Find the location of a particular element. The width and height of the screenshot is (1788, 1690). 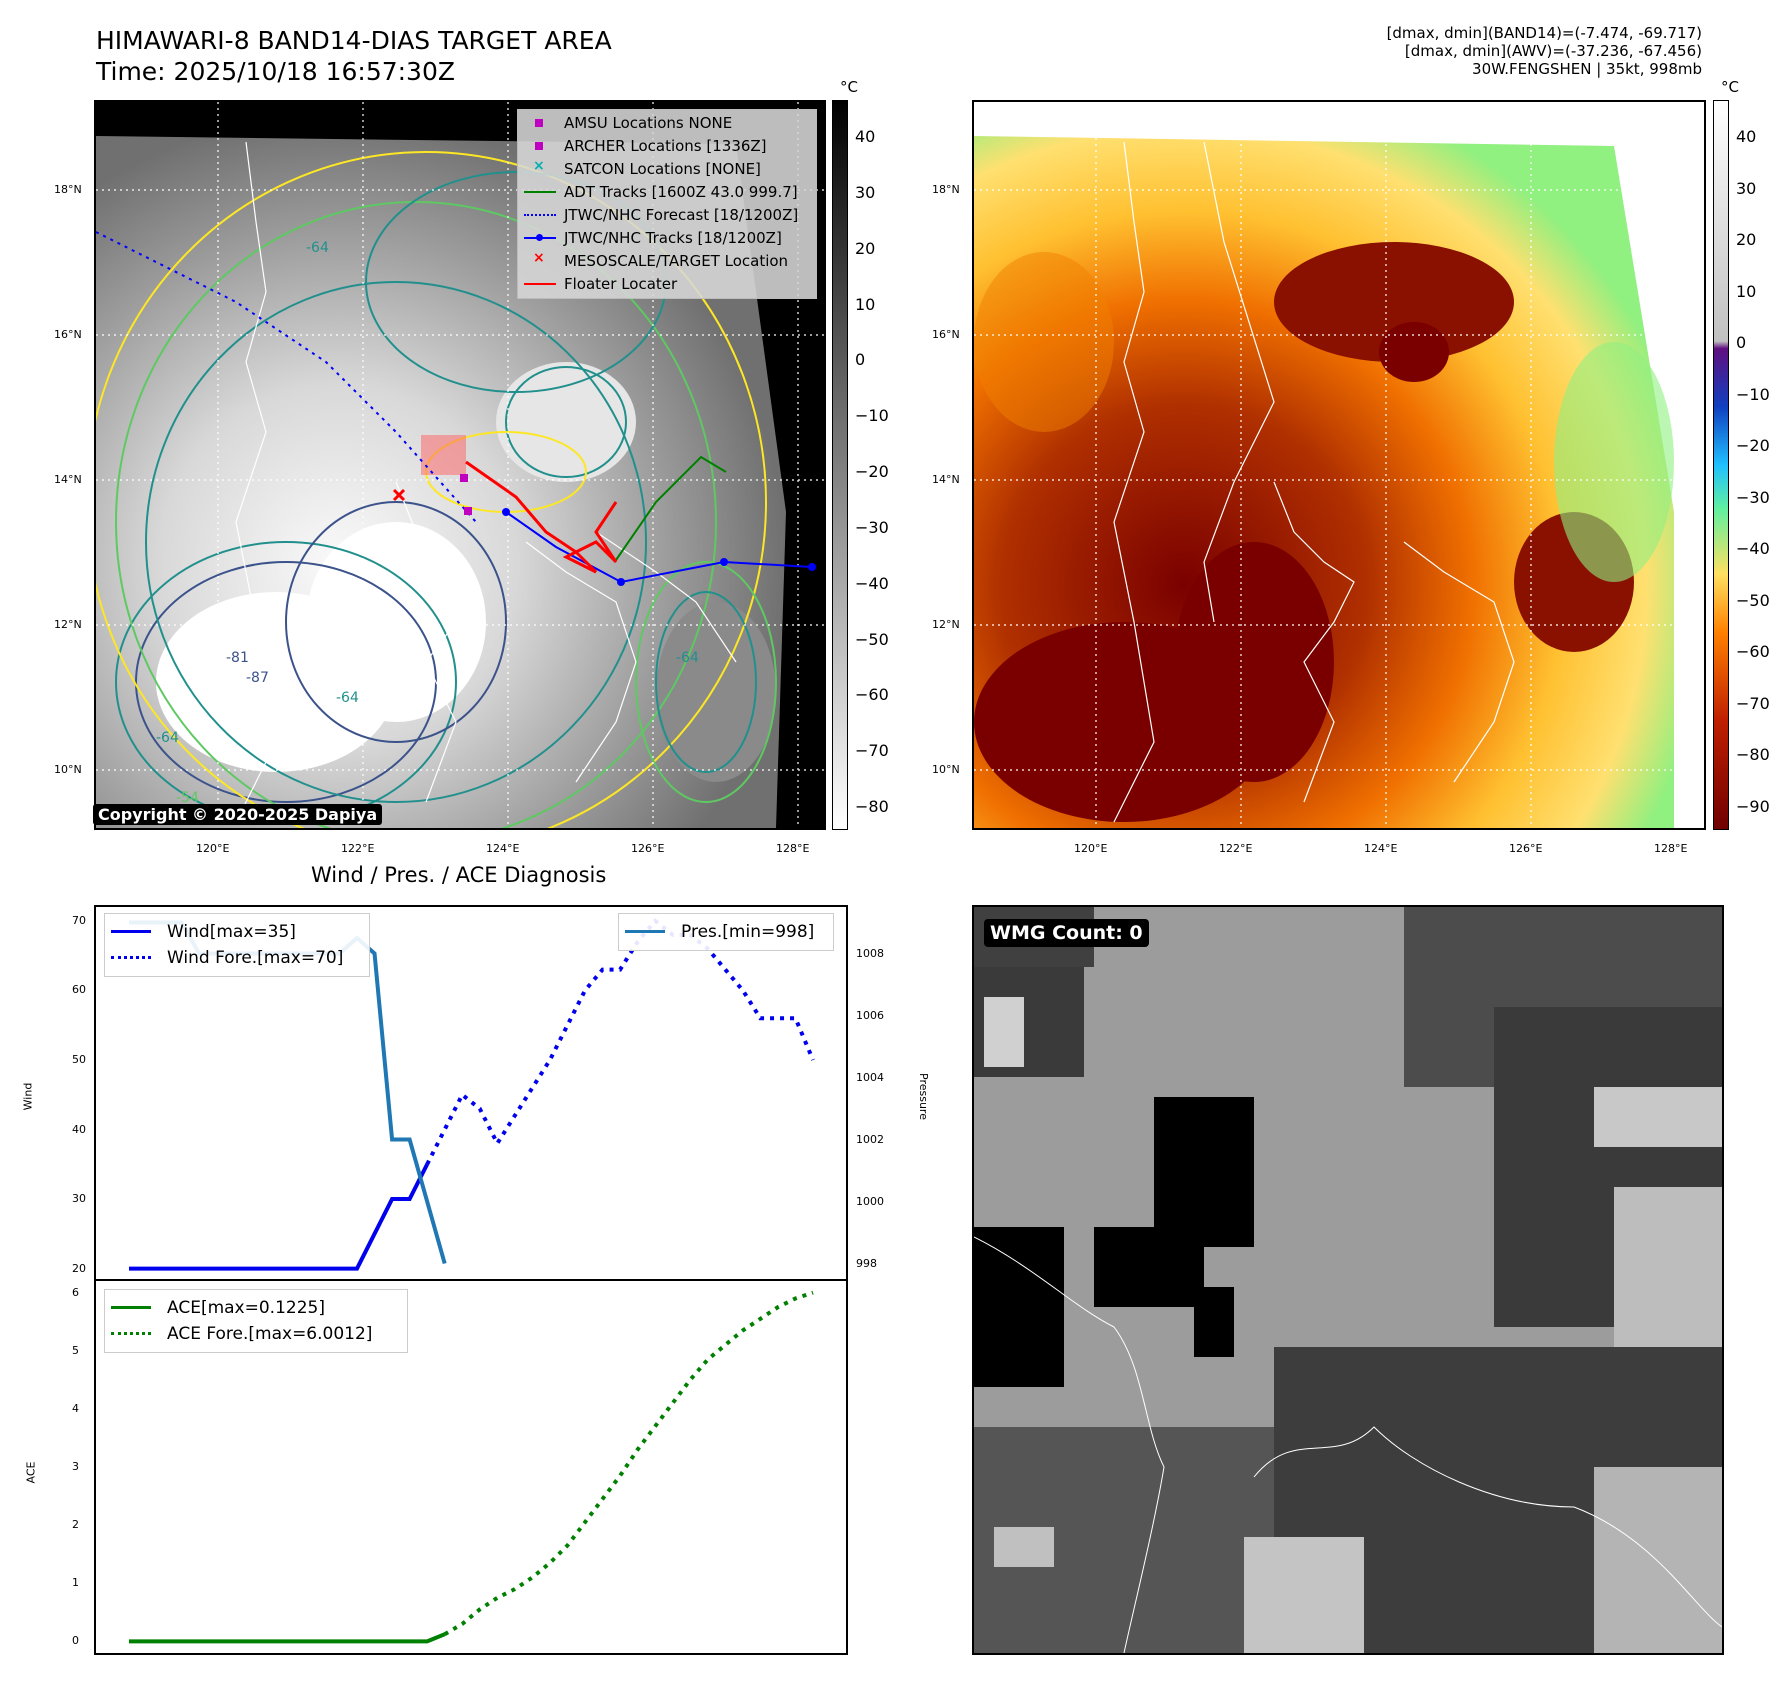

dmax-band14: [dmax, dmin](BAND14)=(-7.474, -69.717) is located at coordinates (1544, 33).